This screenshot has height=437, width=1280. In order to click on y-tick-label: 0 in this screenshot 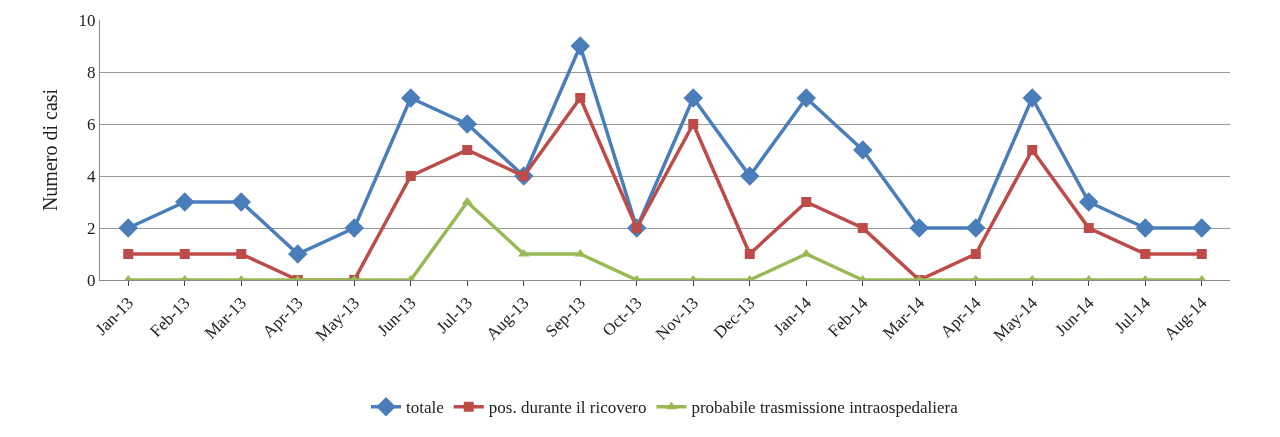, I will do `click(91, 280)`.